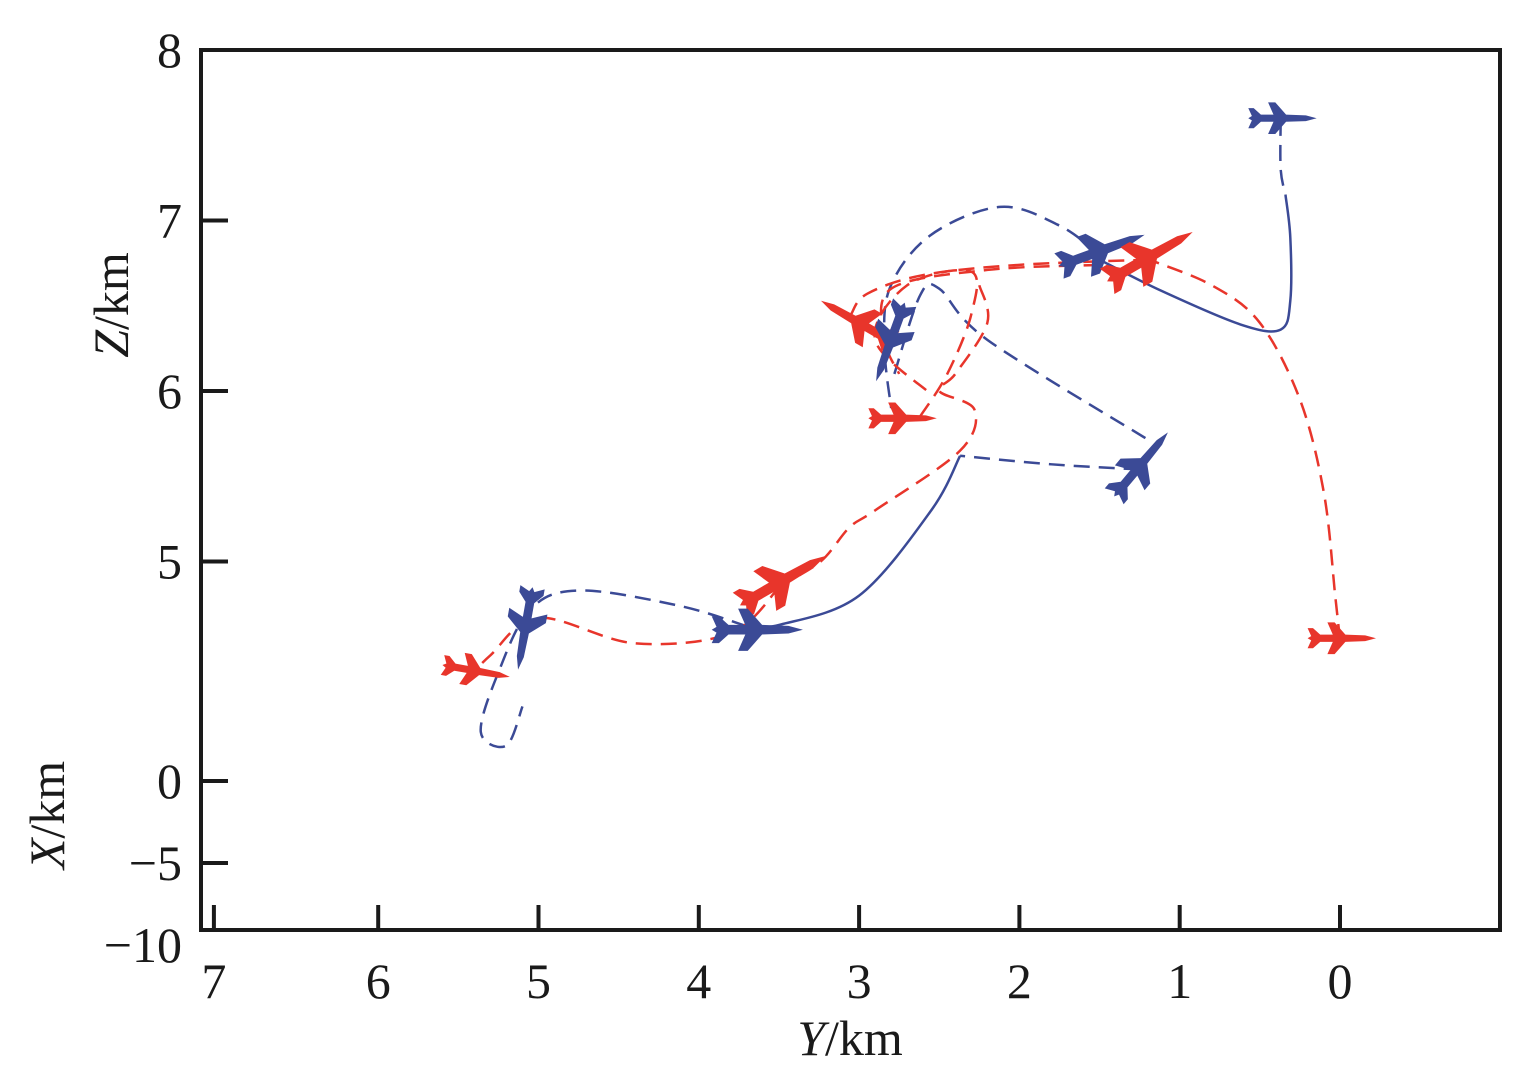  What do you see at coordinates (1283, 157) in the screenshot?
I see `trajectory-blue-descent-dashed` at bounding box center [1283, 157].